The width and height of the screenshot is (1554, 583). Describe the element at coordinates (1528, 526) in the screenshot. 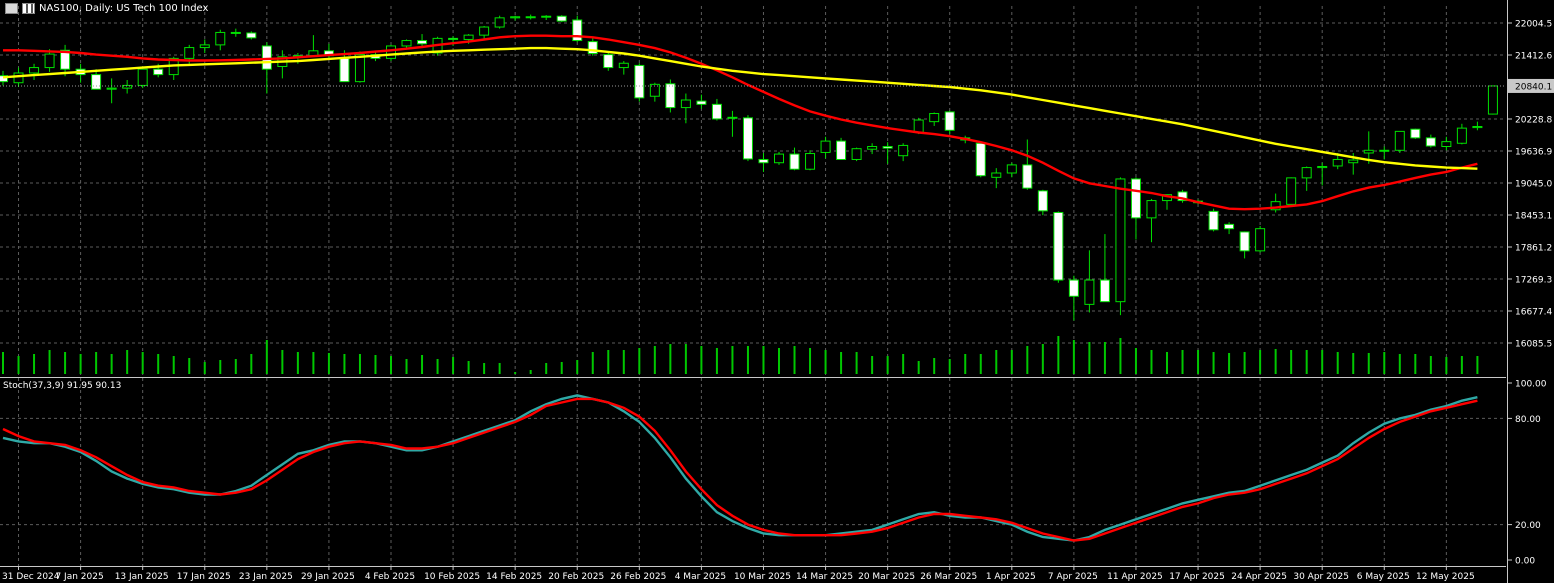

I see `stoch-tick-label: 20.00` at that location.